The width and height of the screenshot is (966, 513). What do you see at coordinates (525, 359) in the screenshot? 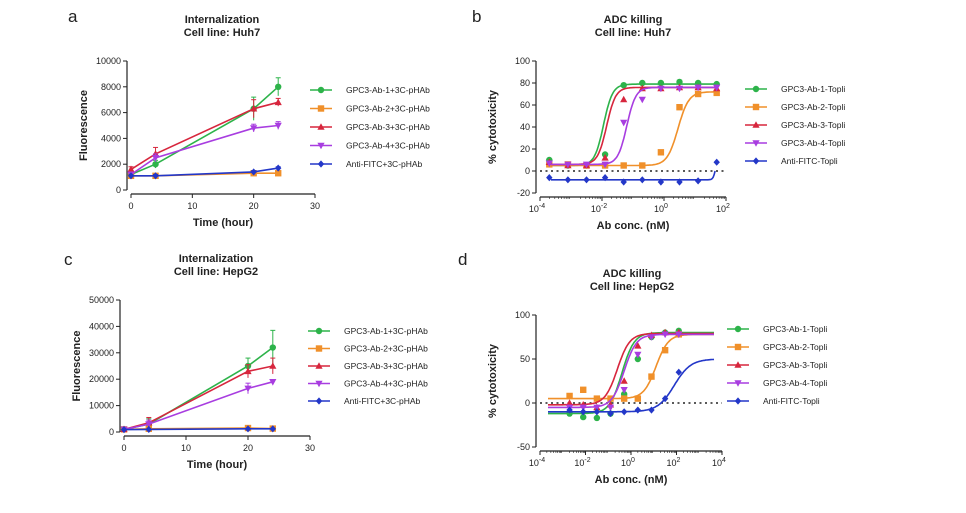
I see `y-tick-label: 50` at bounding box center [525, 359].